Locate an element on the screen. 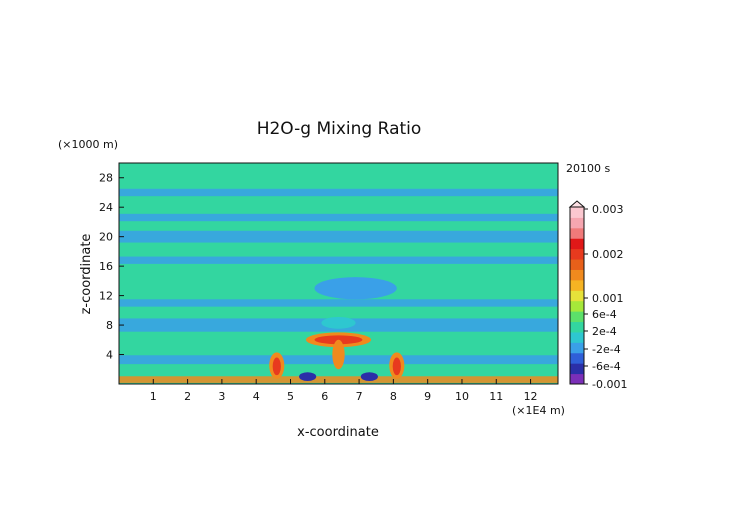 The height and width of the screenshot is (532, 752). x-tick-label: 1 is located at coordinates (153, 396).